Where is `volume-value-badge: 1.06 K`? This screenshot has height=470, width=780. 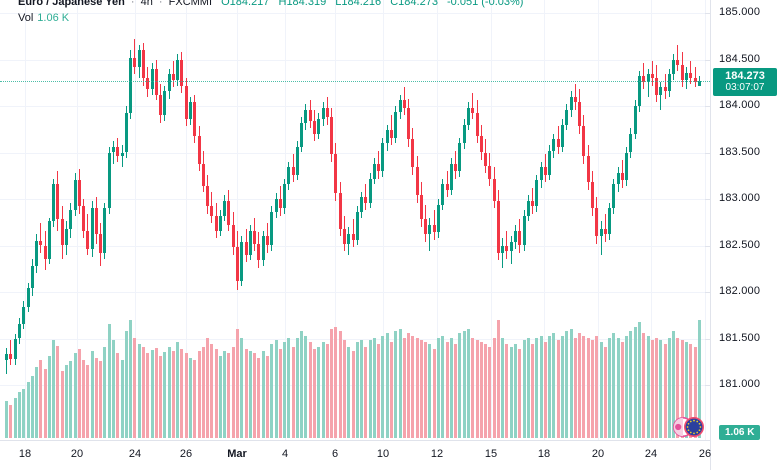
volume-value-badge: 1.06 K is located at coordinates (740, 432).